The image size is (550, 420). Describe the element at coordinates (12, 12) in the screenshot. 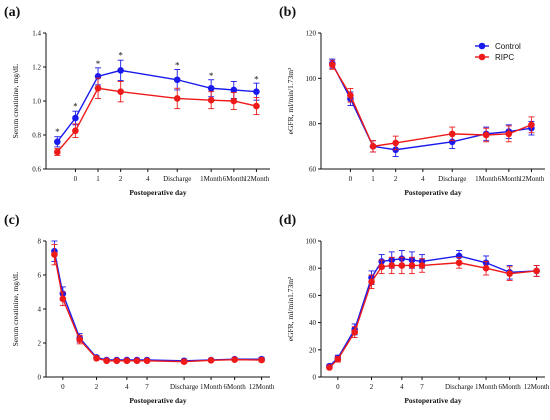

I see `panel-label: (a)` at that location.